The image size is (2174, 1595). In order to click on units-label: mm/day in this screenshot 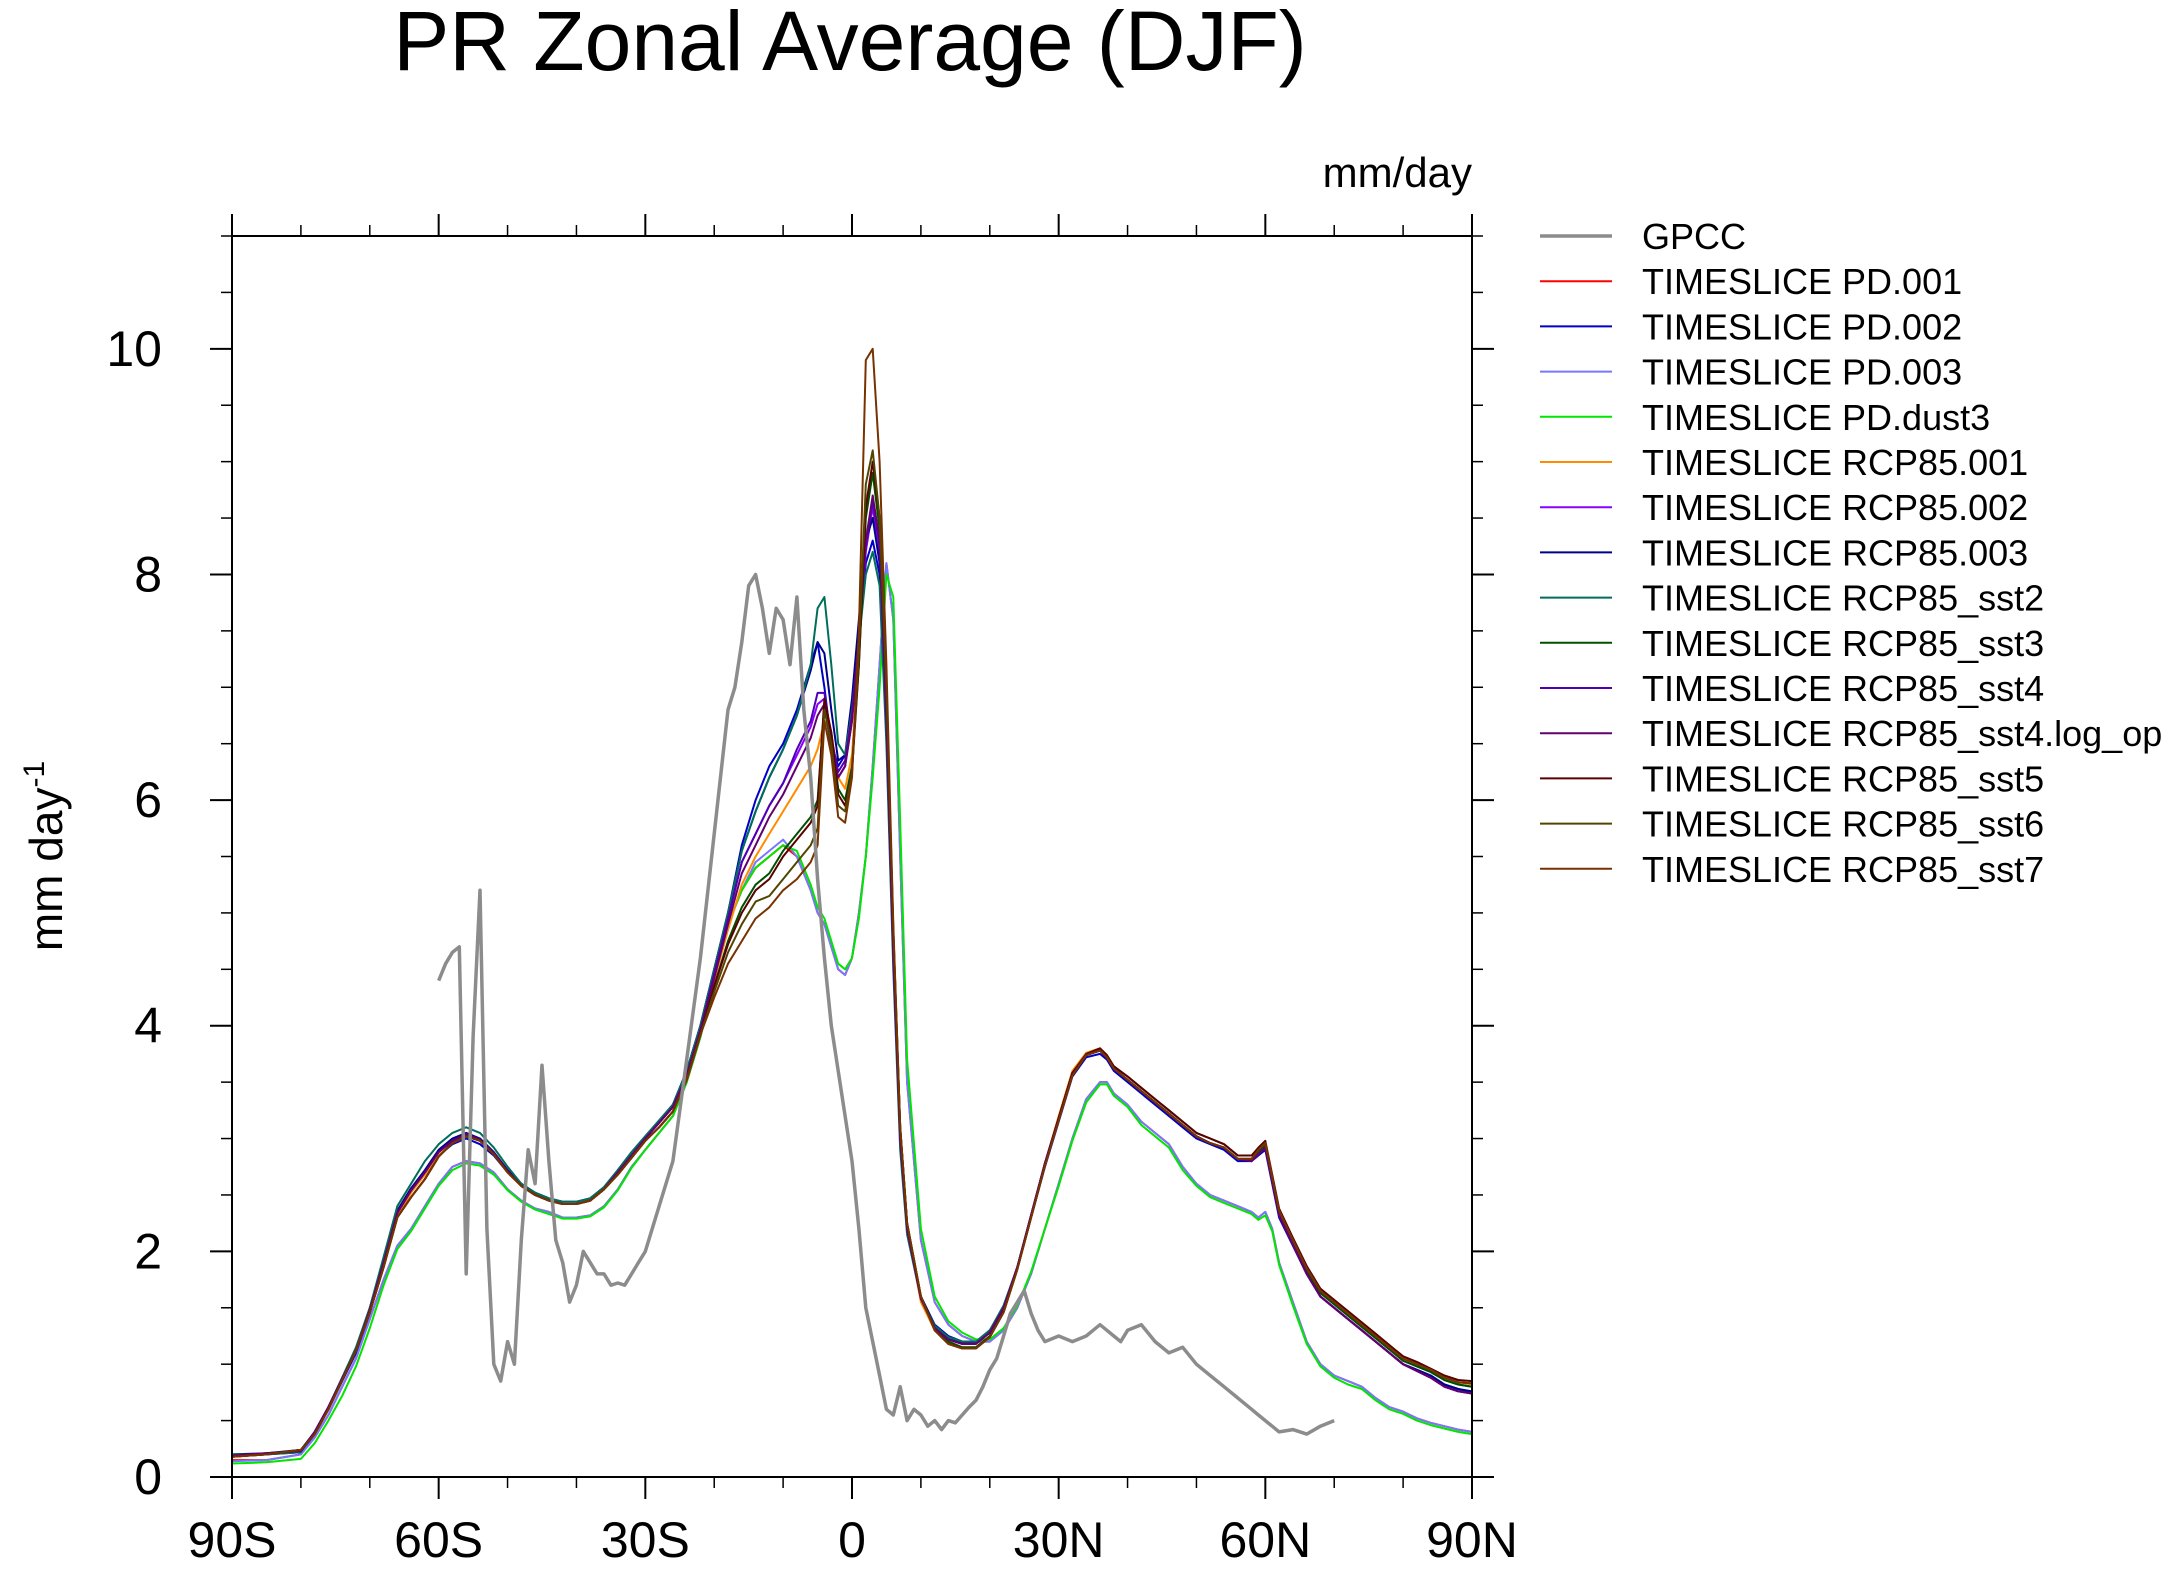, I will do `click(1397, 172)`.